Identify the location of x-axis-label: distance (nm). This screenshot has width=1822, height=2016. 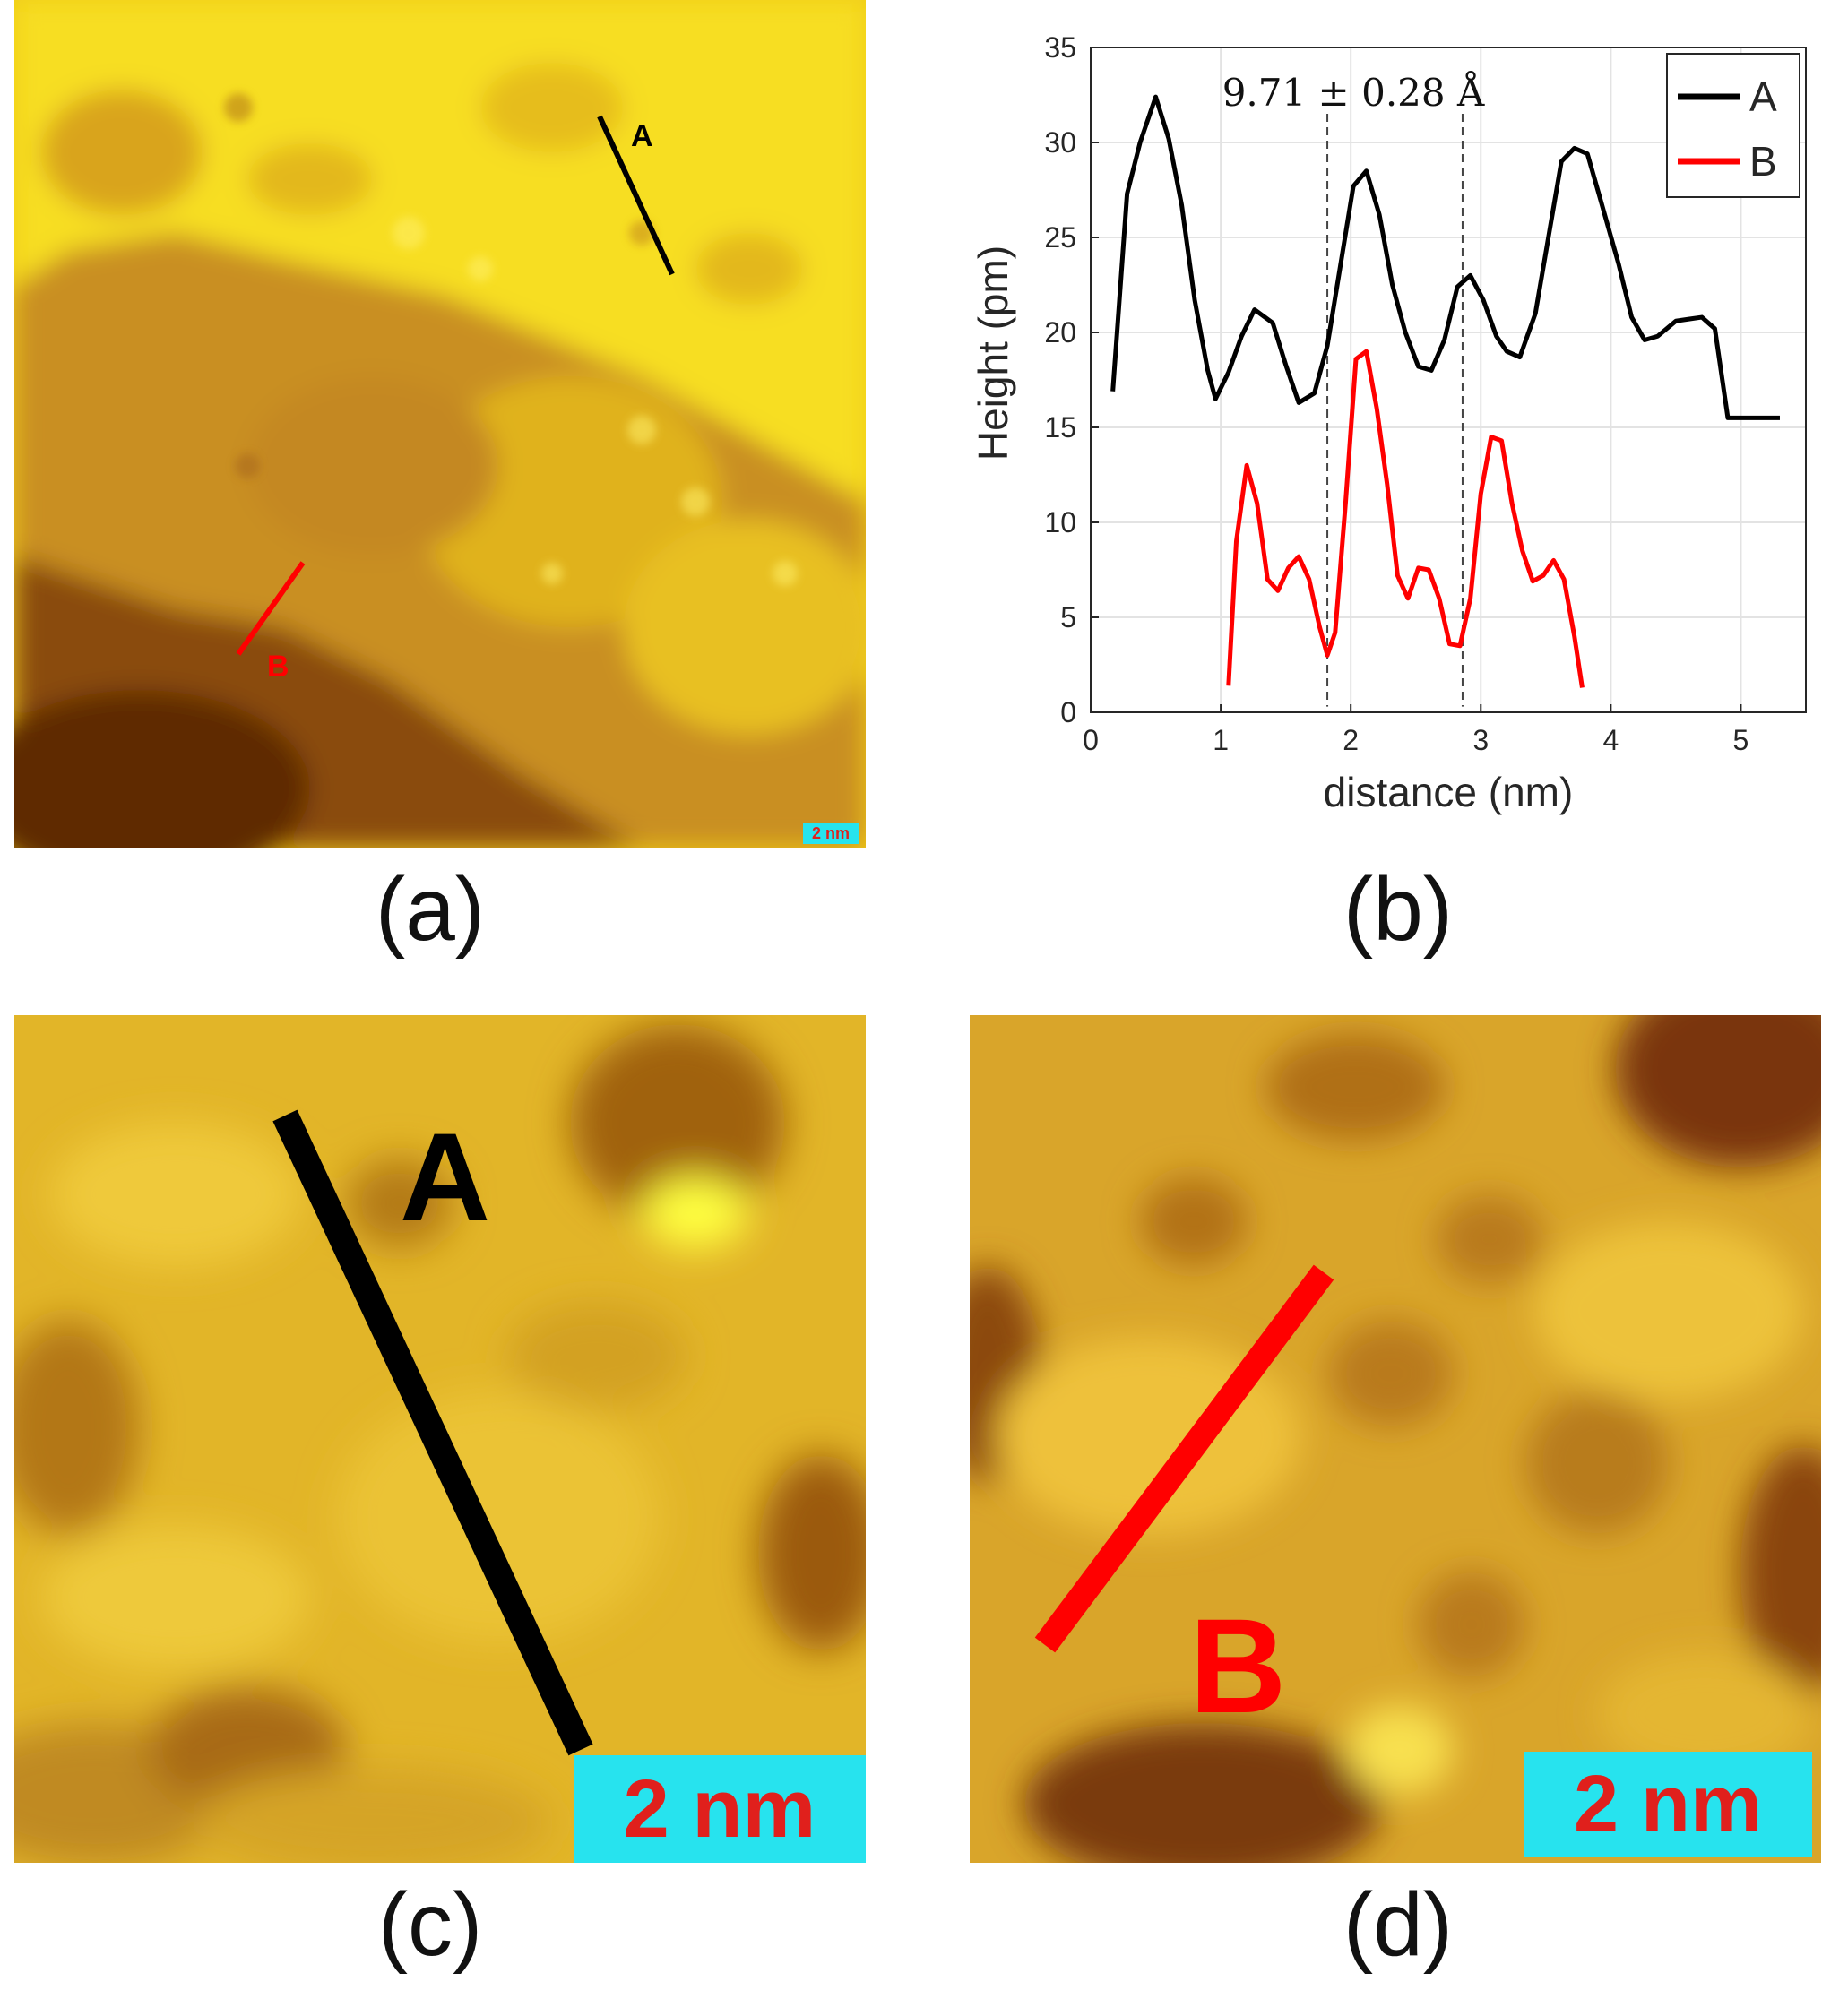
(1449, 792).